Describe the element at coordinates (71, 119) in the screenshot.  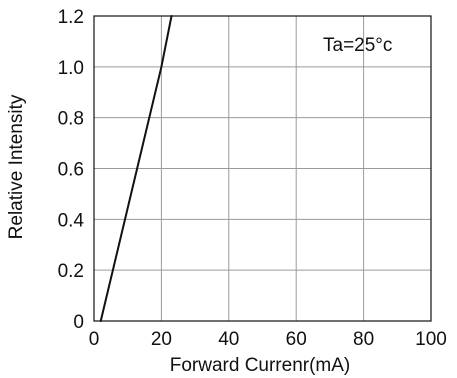
I see `y-tick-label: 0.8` at that location.